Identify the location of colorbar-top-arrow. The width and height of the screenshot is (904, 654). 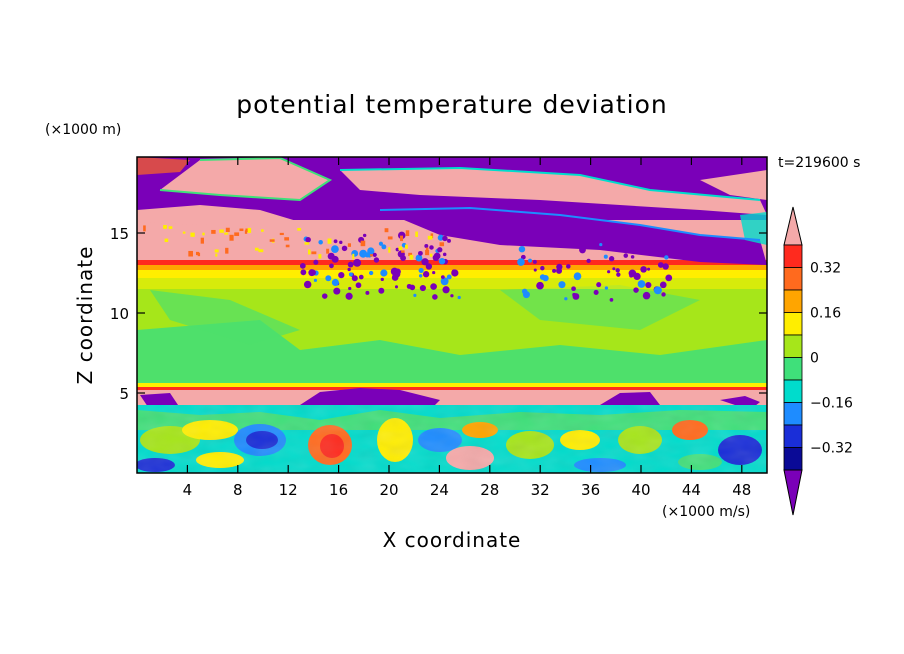
(793, 226).